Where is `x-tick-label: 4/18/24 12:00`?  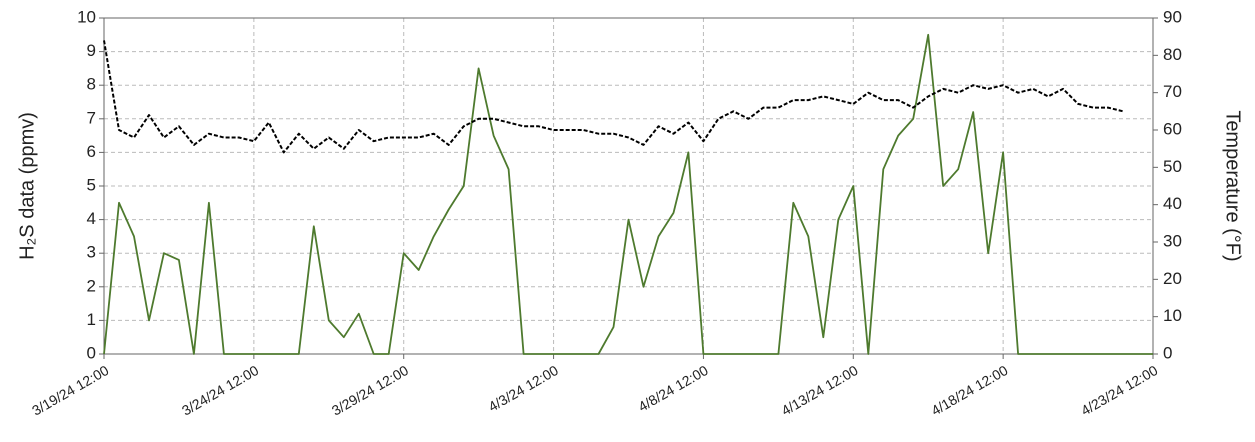 x-tick-label: 4/18/24 12:00 is located at coordinates (969, 390).